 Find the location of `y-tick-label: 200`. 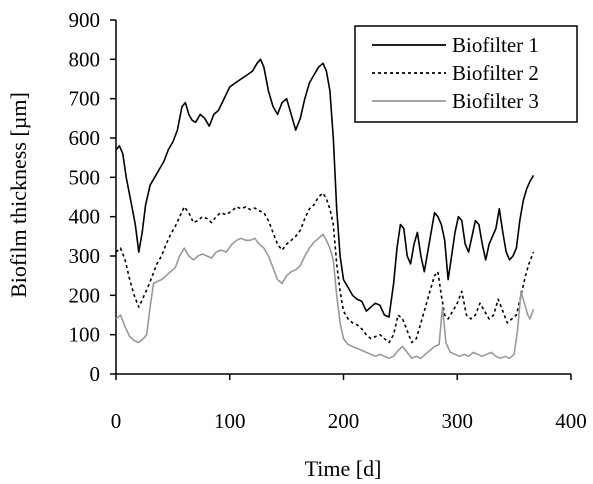

y-tick-label: 200 is located at coordinates (85, 295).